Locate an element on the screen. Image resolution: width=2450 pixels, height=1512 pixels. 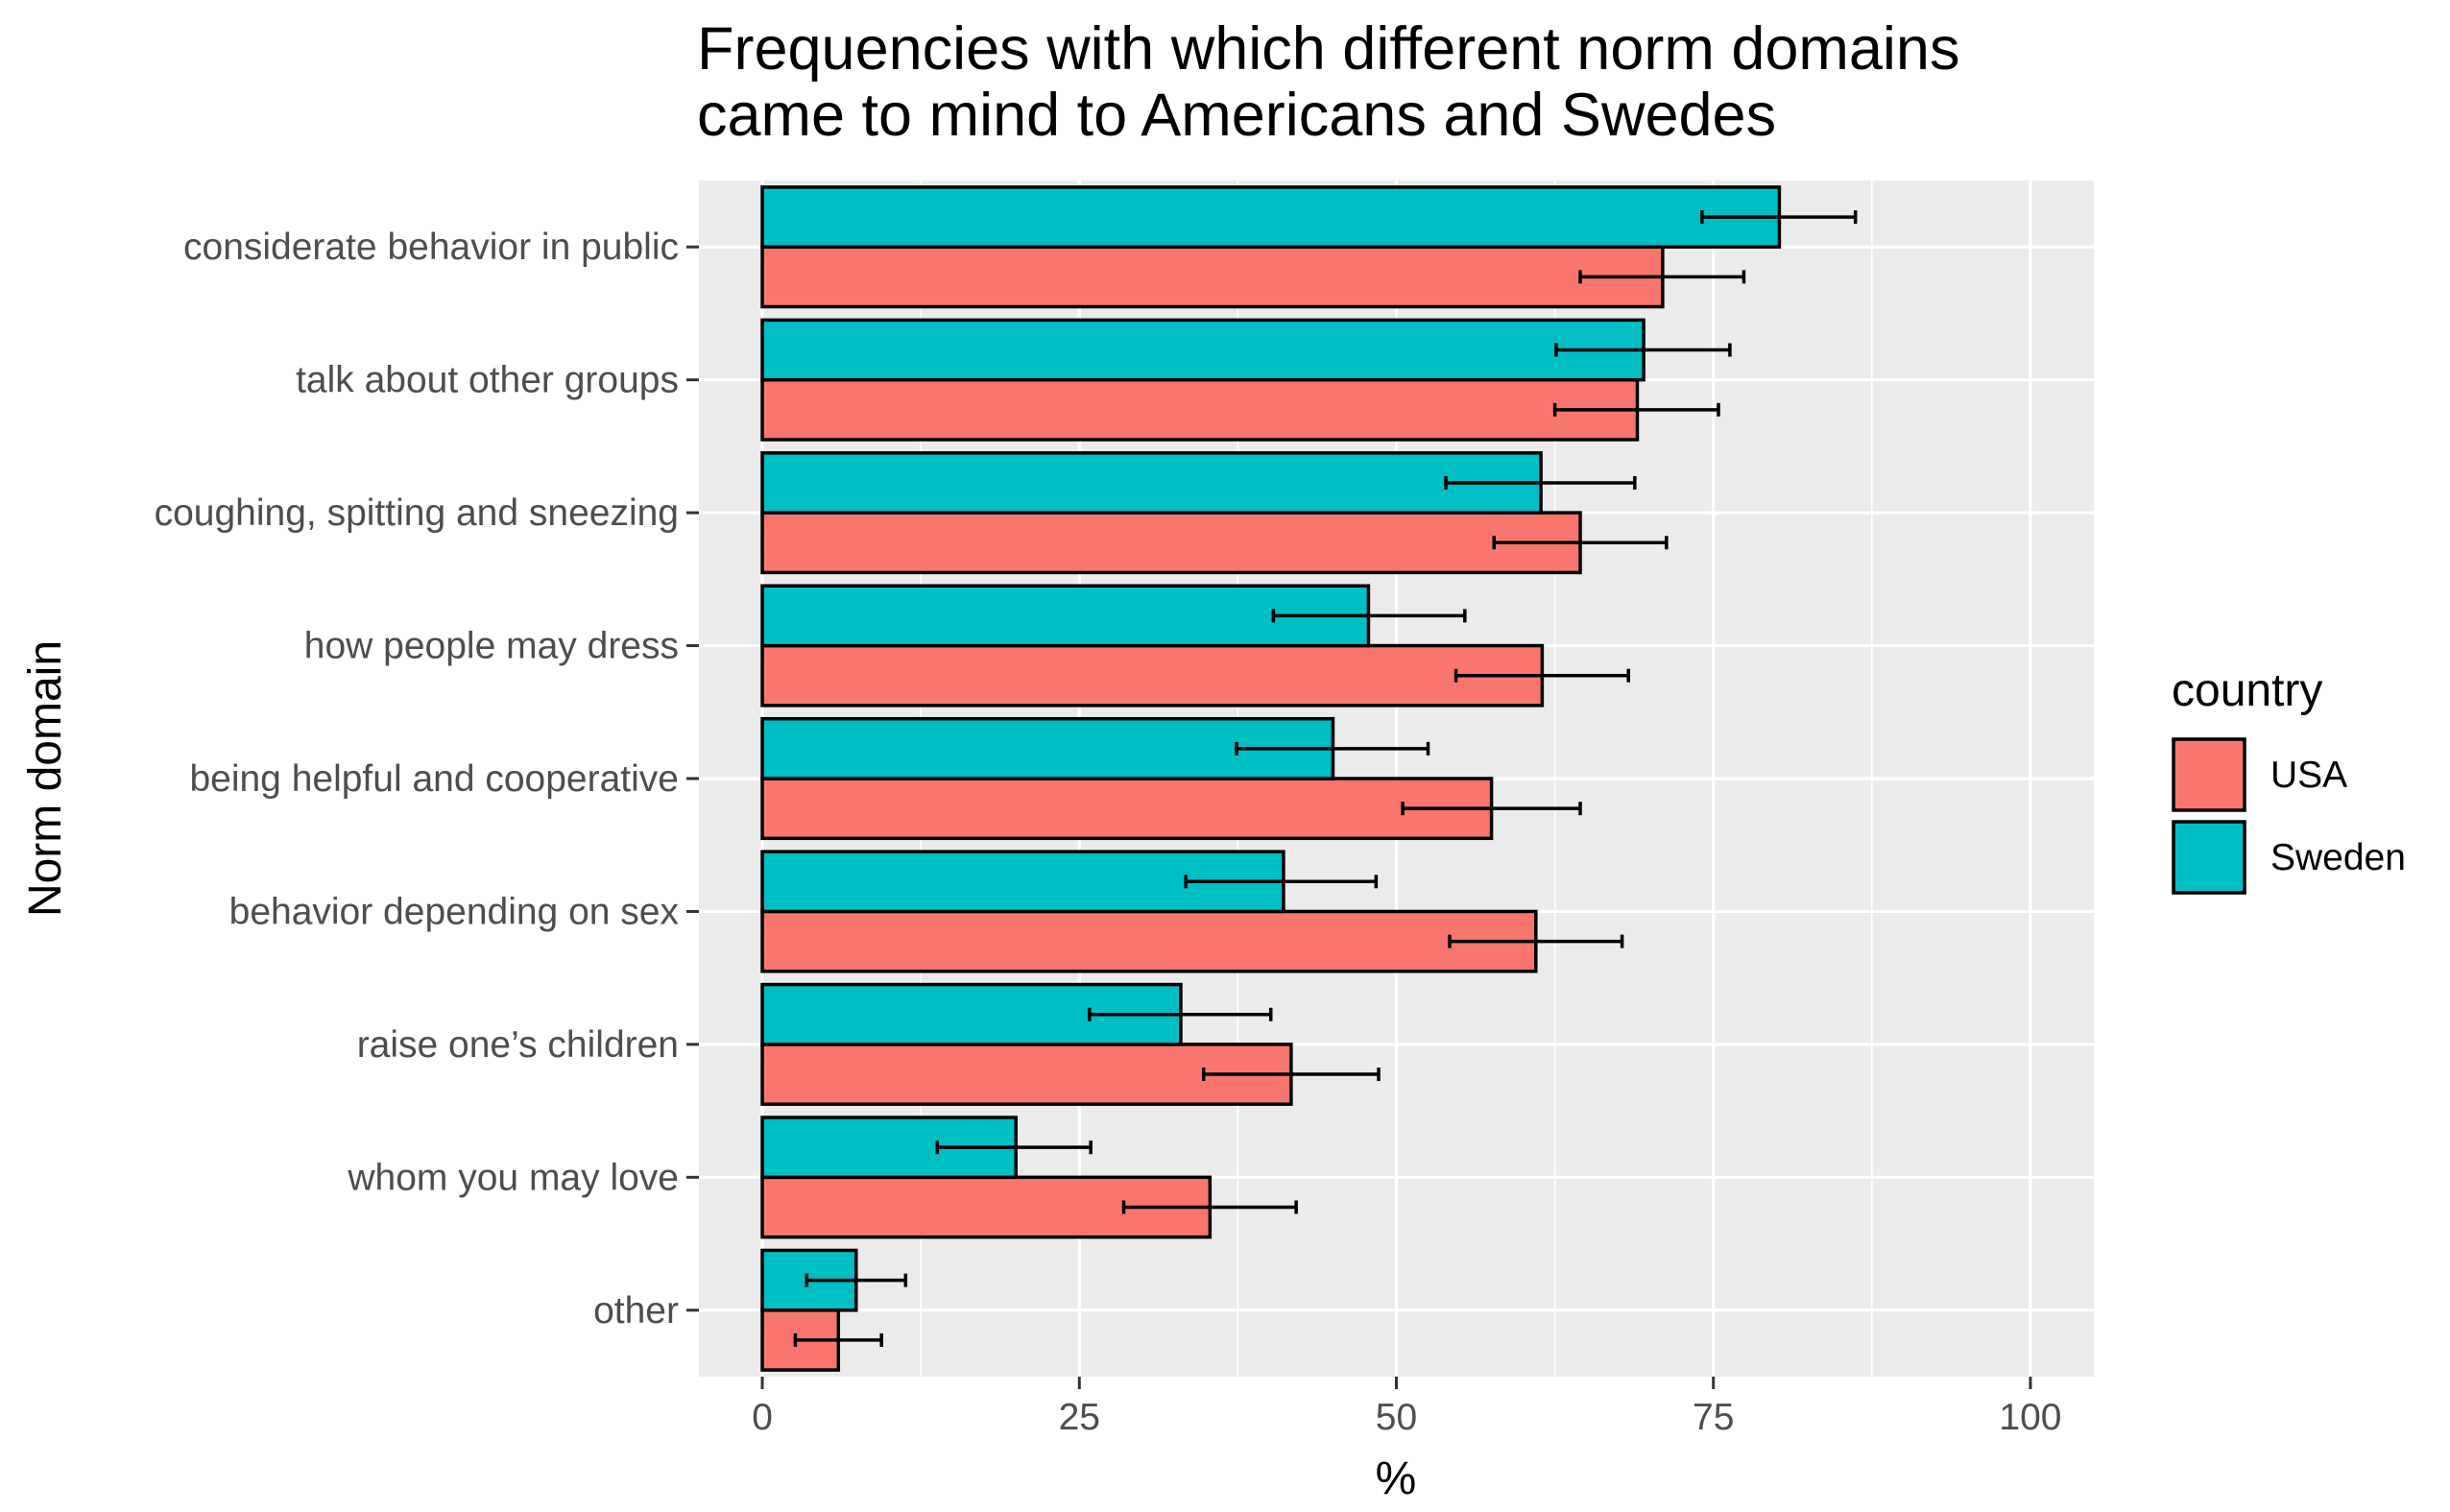
legend-swatch-usa is located at coordinates (2209, 774).